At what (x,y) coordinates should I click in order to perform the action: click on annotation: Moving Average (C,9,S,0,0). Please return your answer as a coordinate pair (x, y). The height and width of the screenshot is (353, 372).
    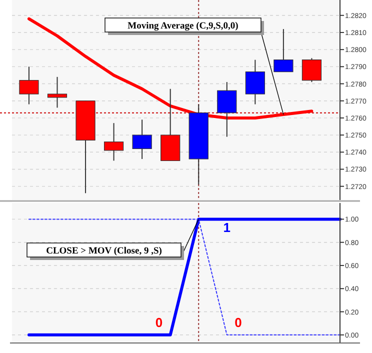
    Looking at the image, I should click on (183, 27).